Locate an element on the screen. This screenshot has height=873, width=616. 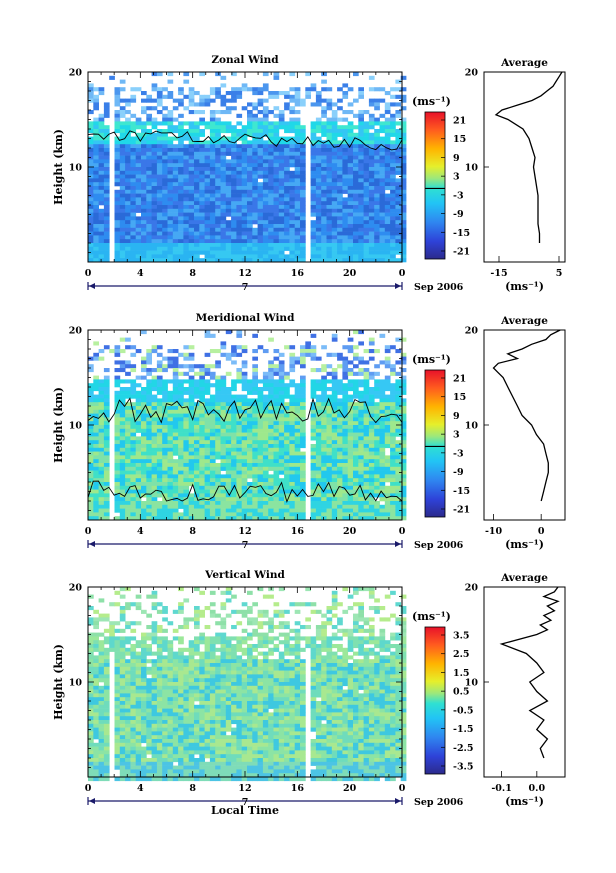
profile-x-tick-label: -15 is located at coordinates (498, 273).